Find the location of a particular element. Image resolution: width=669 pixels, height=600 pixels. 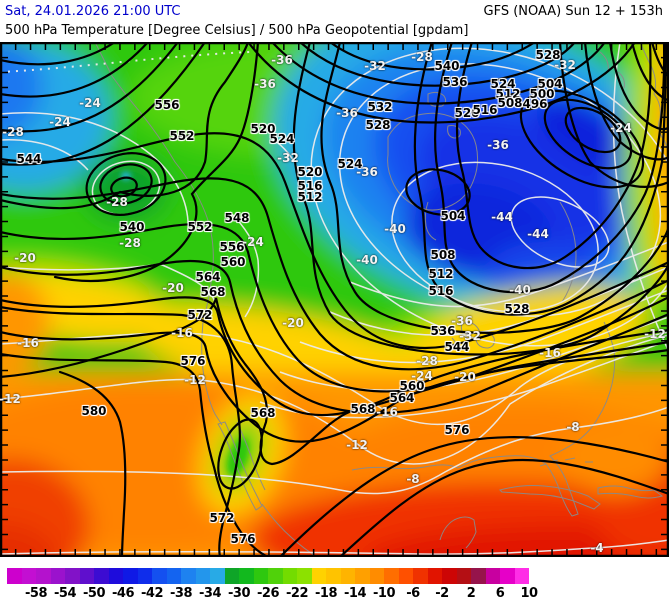

model-info: GFS (NOAA) Sun 12 + 153h is located at coordinates (573, 11).